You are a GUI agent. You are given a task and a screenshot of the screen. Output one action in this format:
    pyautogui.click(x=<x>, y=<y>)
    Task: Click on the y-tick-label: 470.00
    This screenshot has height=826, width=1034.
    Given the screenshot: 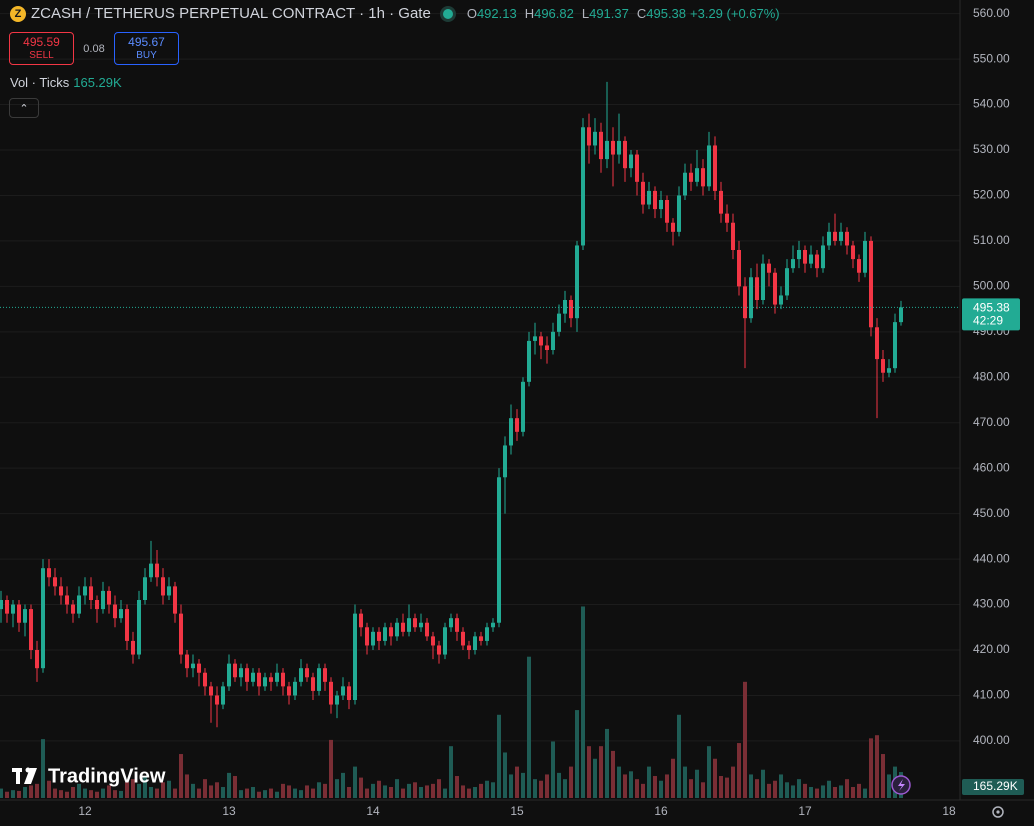 What is the action you would take?
    pyautogui.click(x=991, y=422)
    